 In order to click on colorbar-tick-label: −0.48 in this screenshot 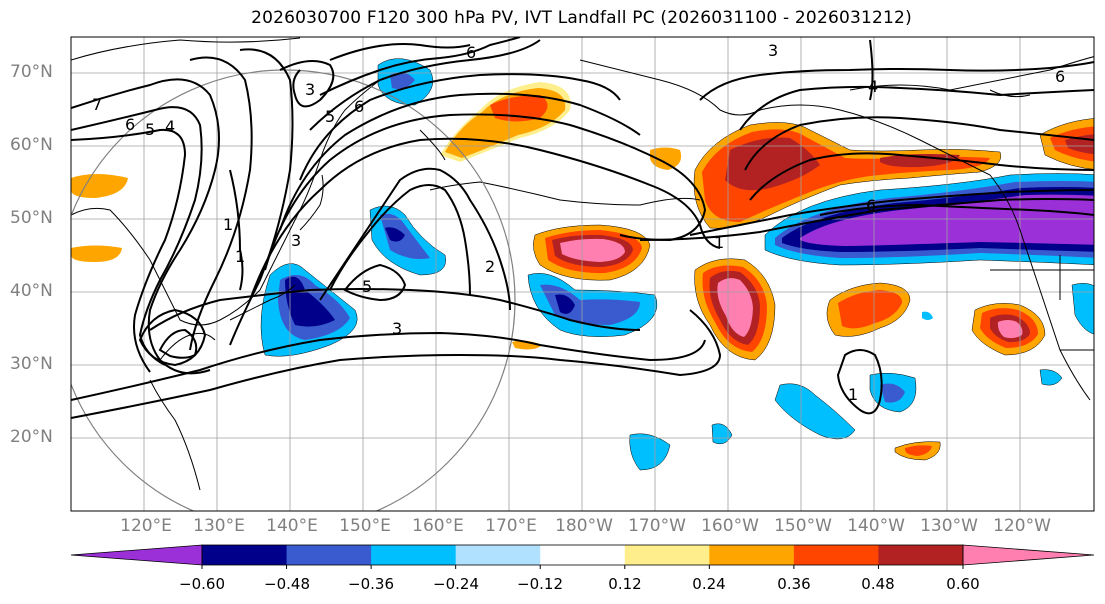, I will do `click(287, 584)`.